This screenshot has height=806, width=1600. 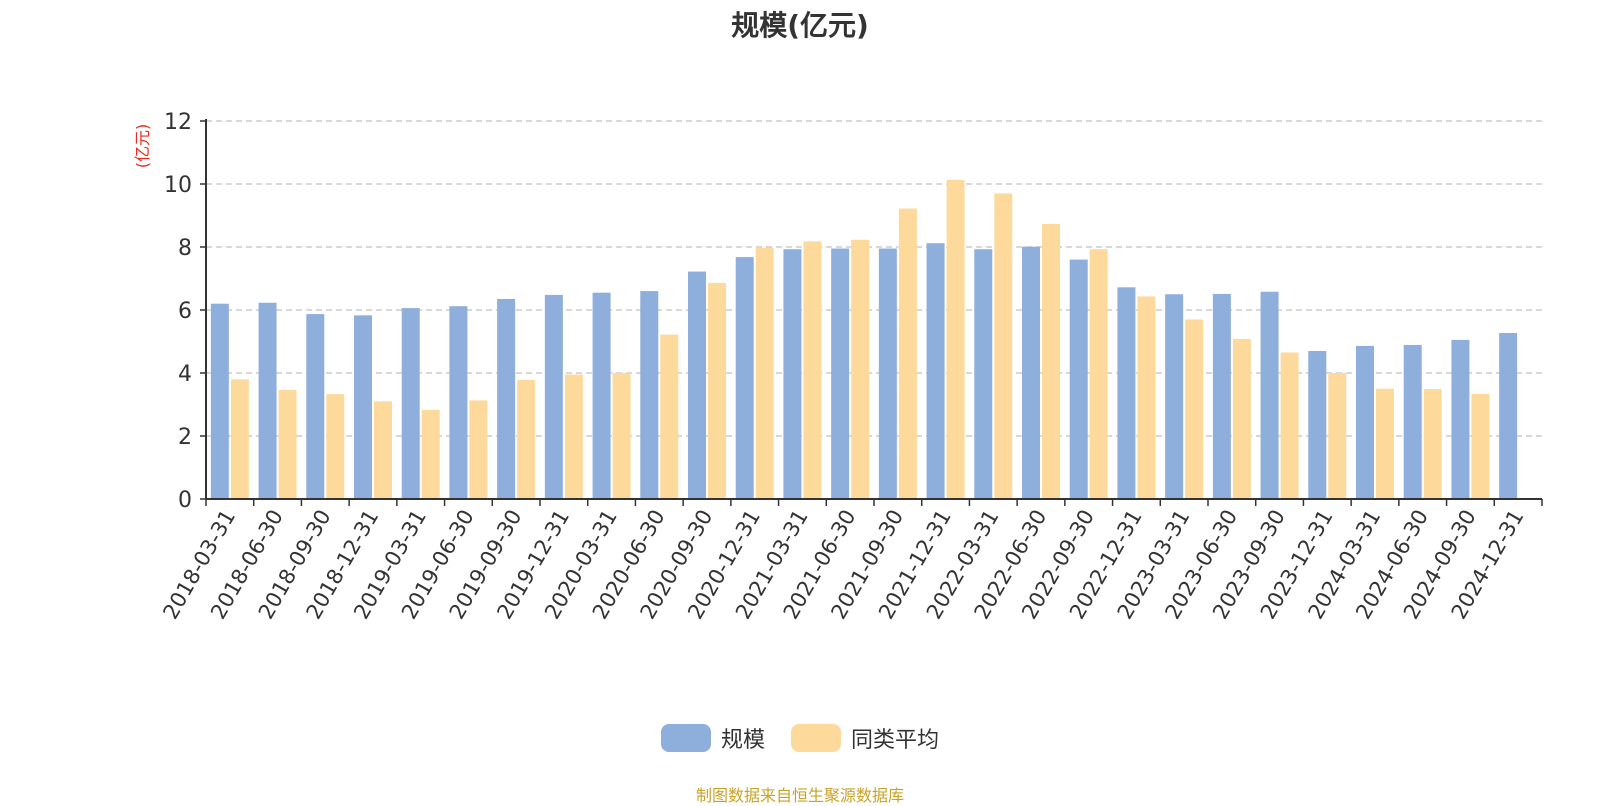 What do you see at coordinates (185, 500) in the screenshot?
I see `y-tick-label: 0` at bounding box center [185, 500].